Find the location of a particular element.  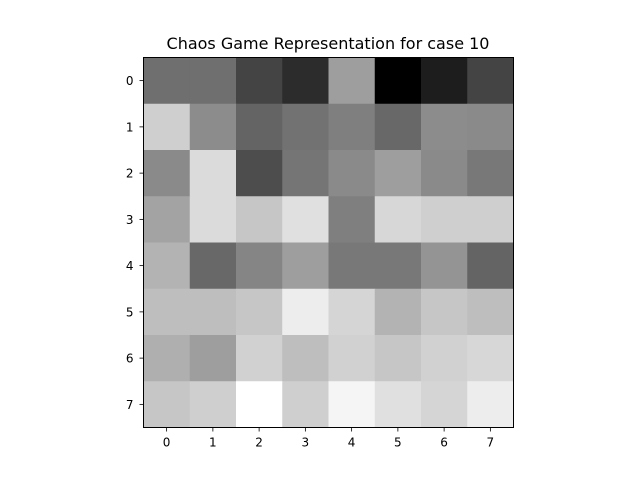

heatmap-cell-r7-c3 is located at coordinates (305, 404).